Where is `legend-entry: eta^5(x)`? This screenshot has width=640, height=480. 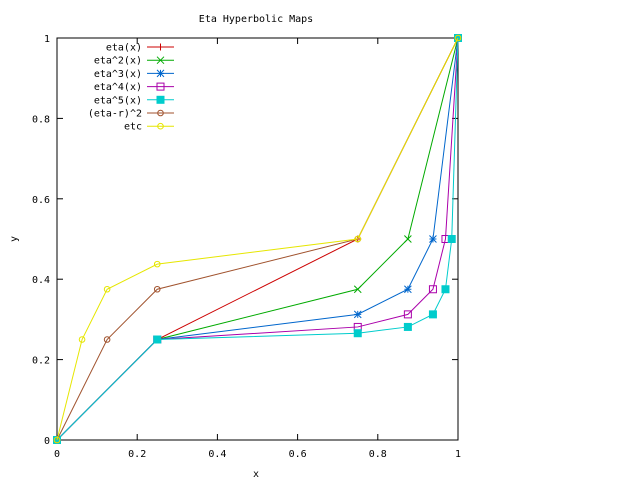
legend-entry: eta^5(x) is located at coordinates (134, 100).